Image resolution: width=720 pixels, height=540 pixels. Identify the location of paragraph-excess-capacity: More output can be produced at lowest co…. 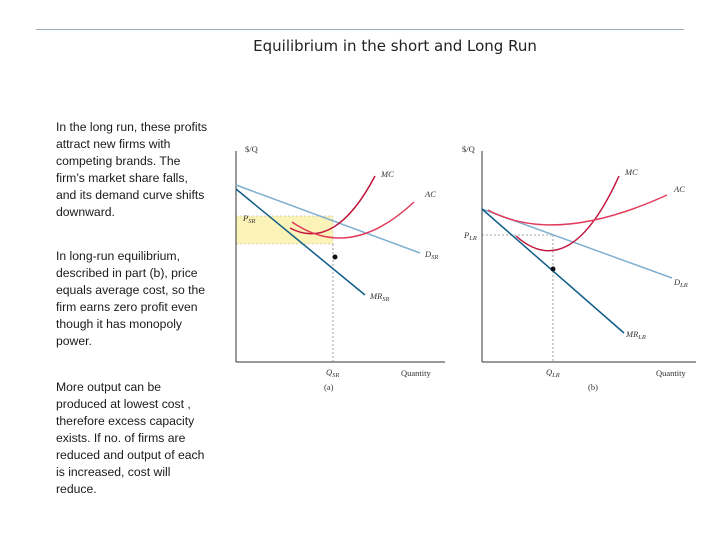
(130, 438).